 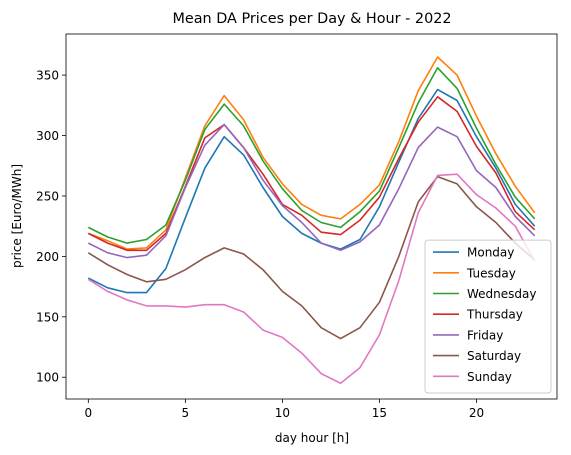 I want to click on y-tick-label: 200, so click(x=47, y=257).